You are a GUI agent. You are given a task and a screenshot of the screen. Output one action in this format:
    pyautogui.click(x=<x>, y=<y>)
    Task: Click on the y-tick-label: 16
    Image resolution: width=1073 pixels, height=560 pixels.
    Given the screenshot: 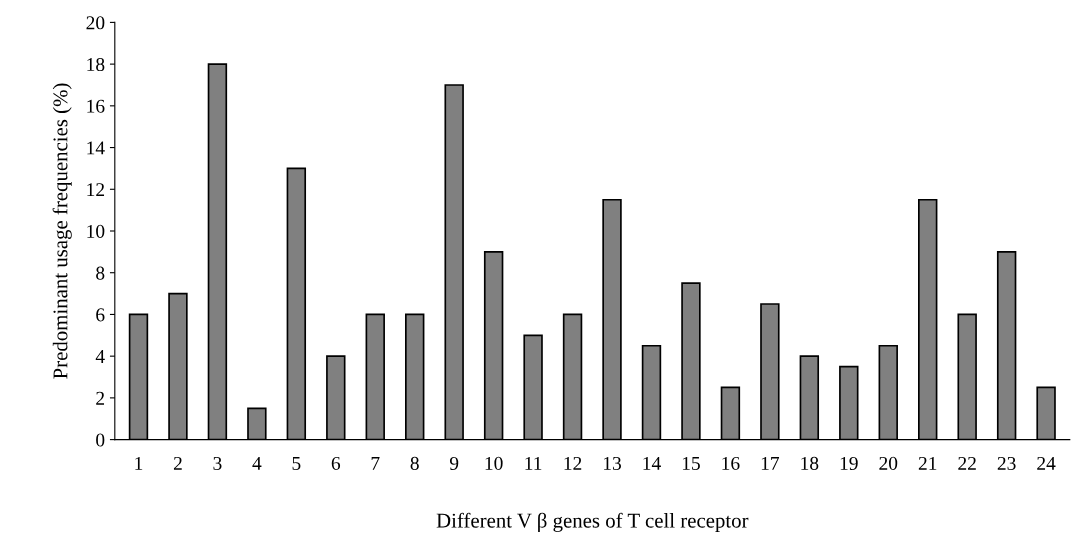 What is the action you would take?
    pyautogui.click(x=96, y=106)
    